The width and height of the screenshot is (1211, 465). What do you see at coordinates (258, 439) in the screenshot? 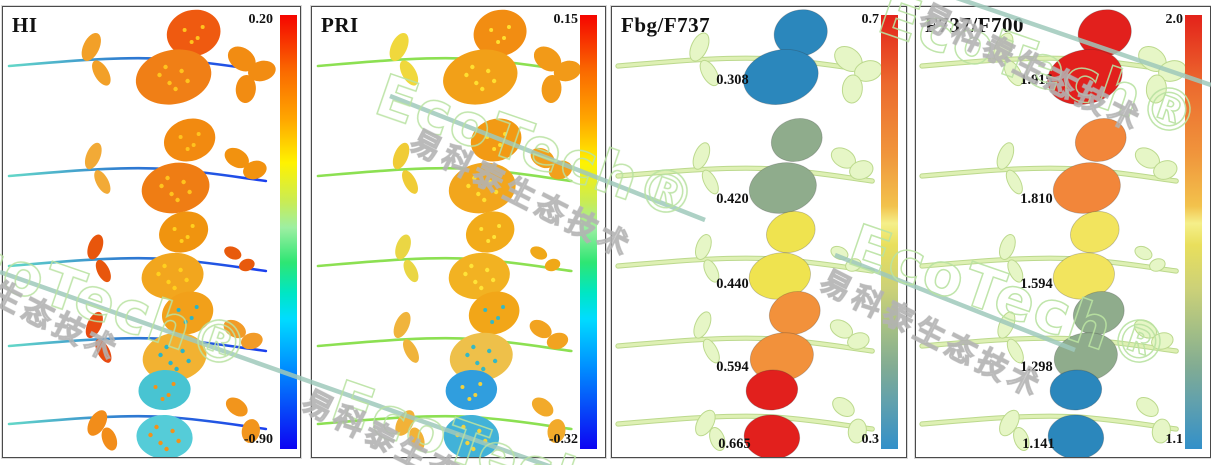
I see `colorbar-min-label: -0.90` at bounding box center [258, 439].